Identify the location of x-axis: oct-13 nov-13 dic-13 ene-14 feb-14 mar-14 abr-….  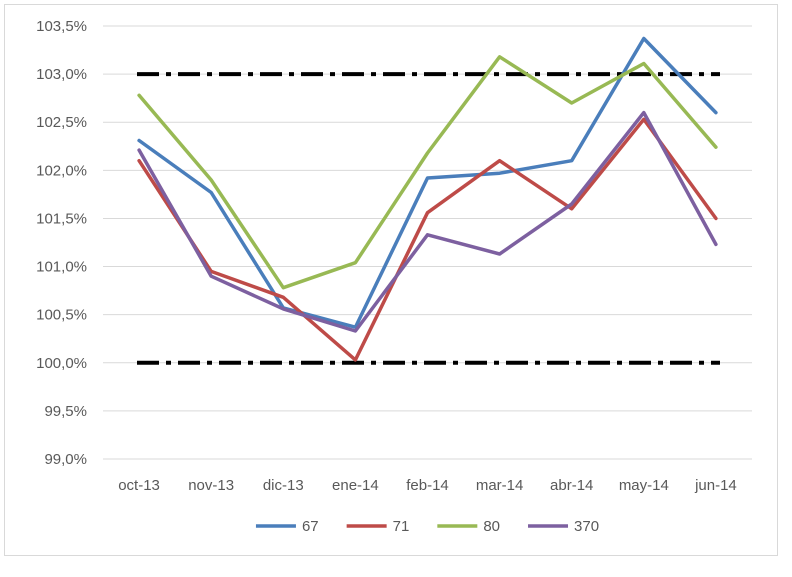
(427, 485).